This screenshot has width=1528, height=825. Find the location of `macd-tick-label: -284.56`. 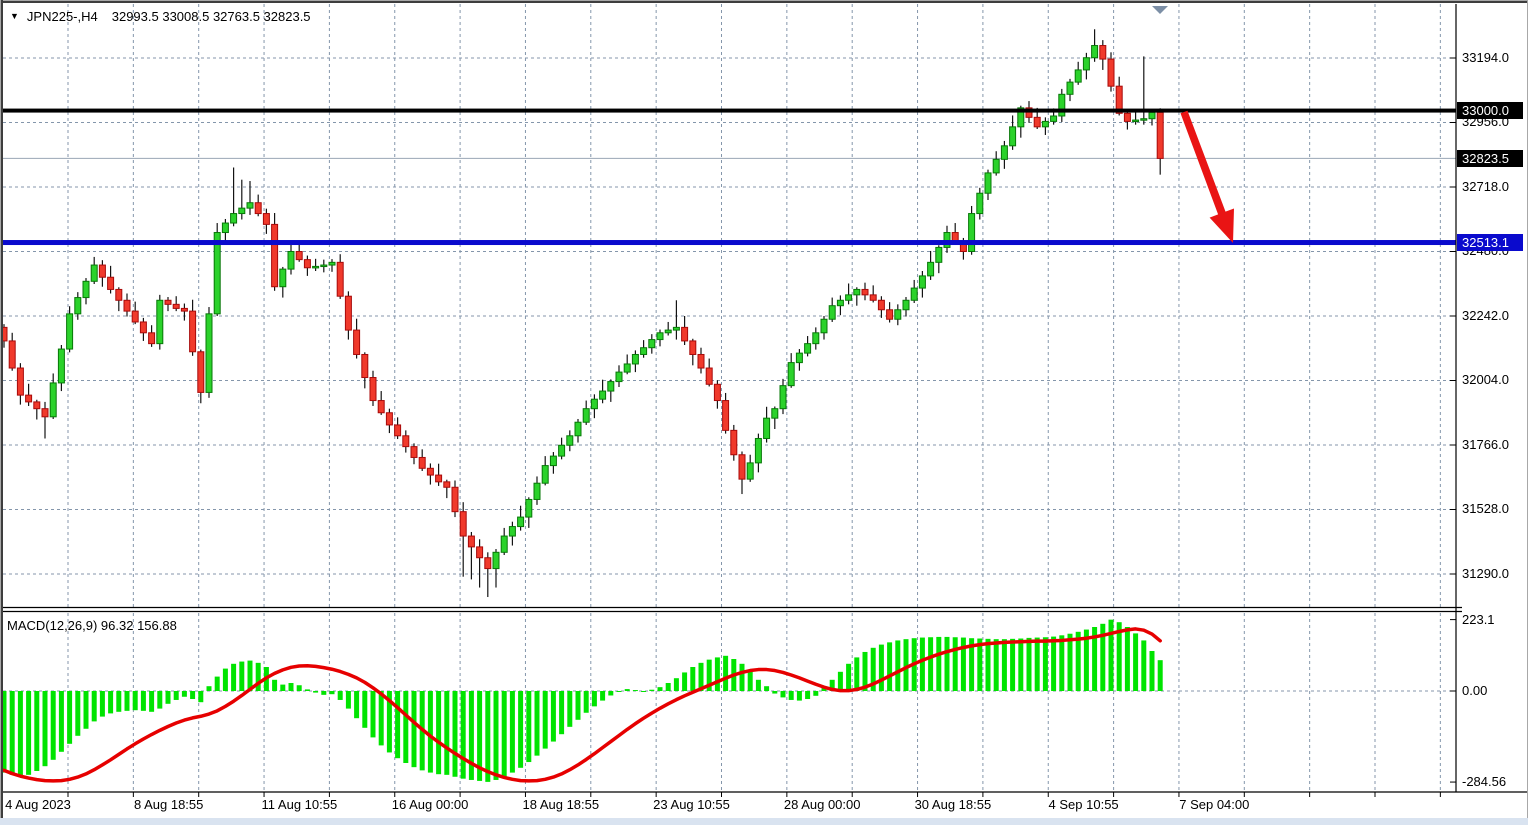

macd-tick-label: -284.56 is located at coordinates (1484, 782).